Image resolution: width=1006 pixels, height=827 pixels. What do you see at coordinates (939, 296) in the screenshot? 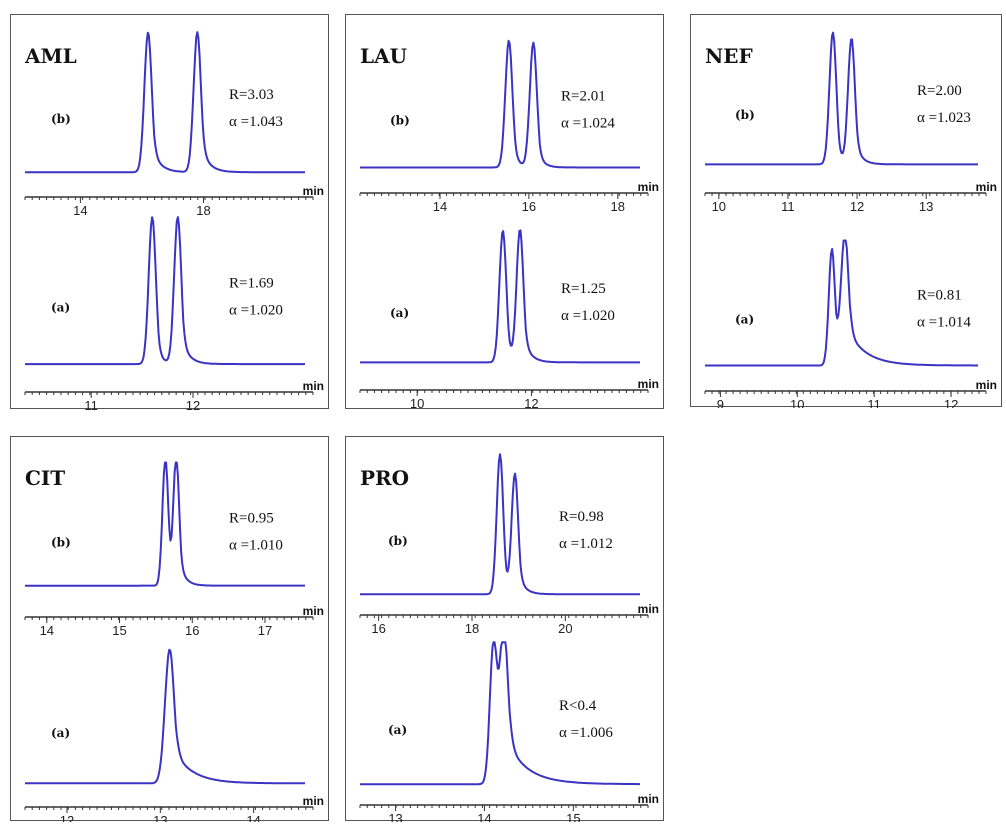
I see `resolution-value: R=0.81` at bounding box center [939, 296].